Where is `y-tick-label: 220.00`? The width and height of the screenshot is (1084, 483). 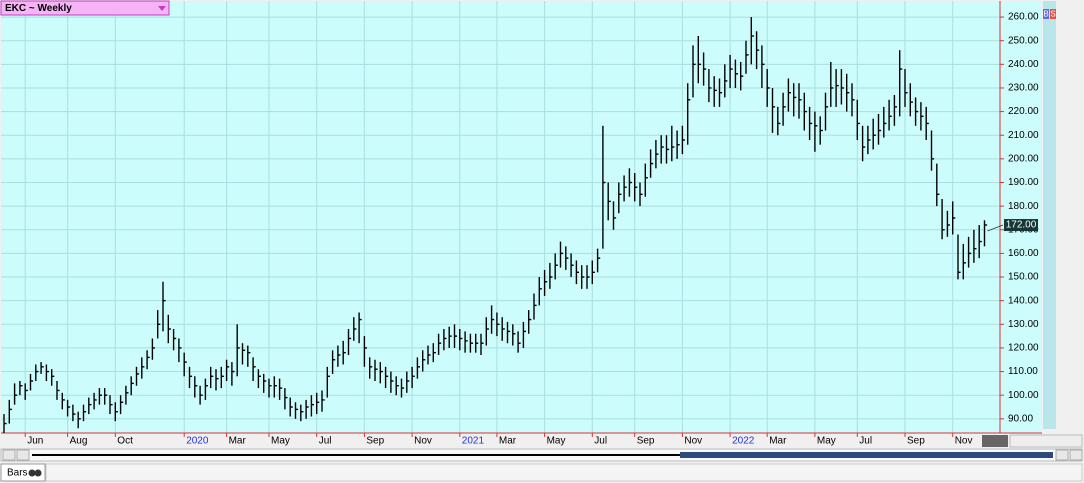 y-tick-label: 220.00 is located at coordinates (1023, 111).